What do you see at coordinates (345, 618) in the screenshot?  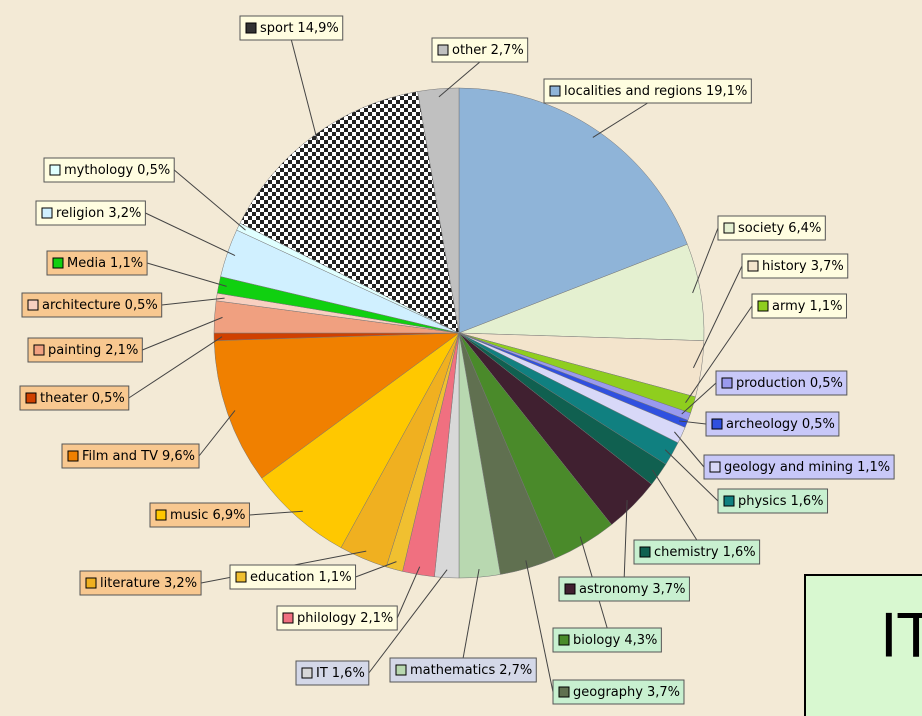 I see `label-text: philology 2,1%` at bounding box center [345, 618].